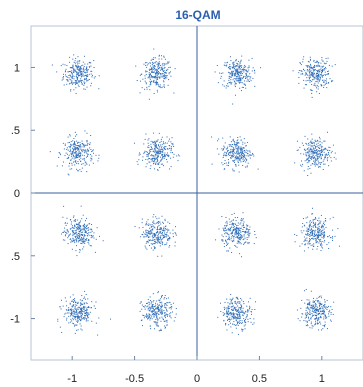  I want to click on x-tick-label: 0.5, so click(259, 379).